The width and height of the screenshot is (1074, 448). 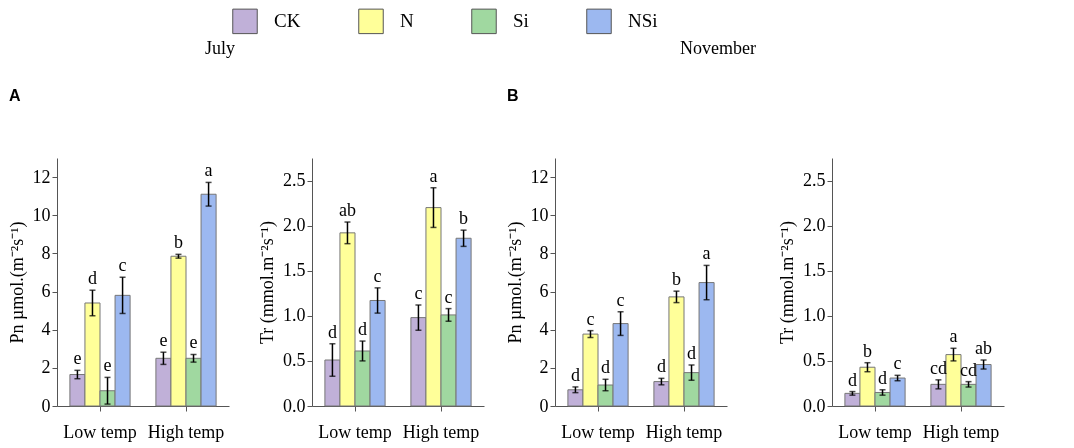 What do you see at coordinates (513, 95) in the screenshot?
I see `text: B` at bounding box center [513, 95].